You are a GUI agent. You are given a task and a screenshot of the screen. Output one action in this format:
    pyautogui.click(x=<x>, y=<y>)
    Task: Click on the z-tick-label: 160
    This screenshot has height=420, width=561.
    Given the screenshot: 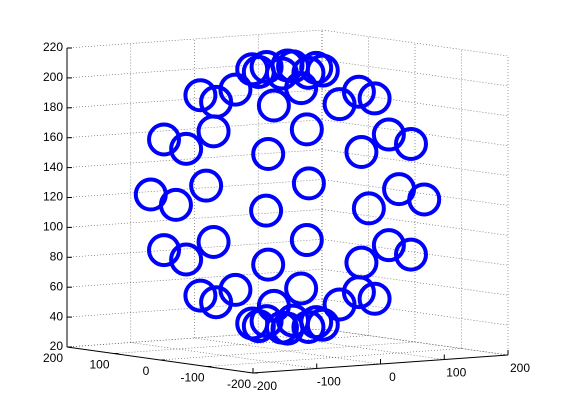 What is the action you would take?
    pyautogui.click(x=53, y=137)
    